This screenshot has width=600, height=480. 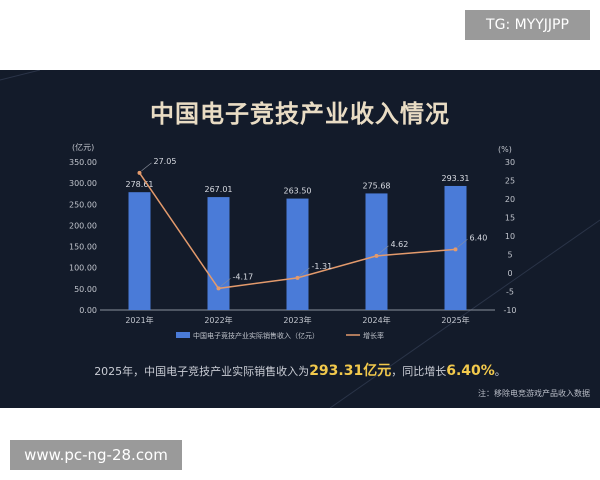 What do you see at coordinates (202, 371) in the screenshot?
I see `summary-prefix: 2025年，中国电子竞技产业实际销售收入为` at bounding box center [202, 371].